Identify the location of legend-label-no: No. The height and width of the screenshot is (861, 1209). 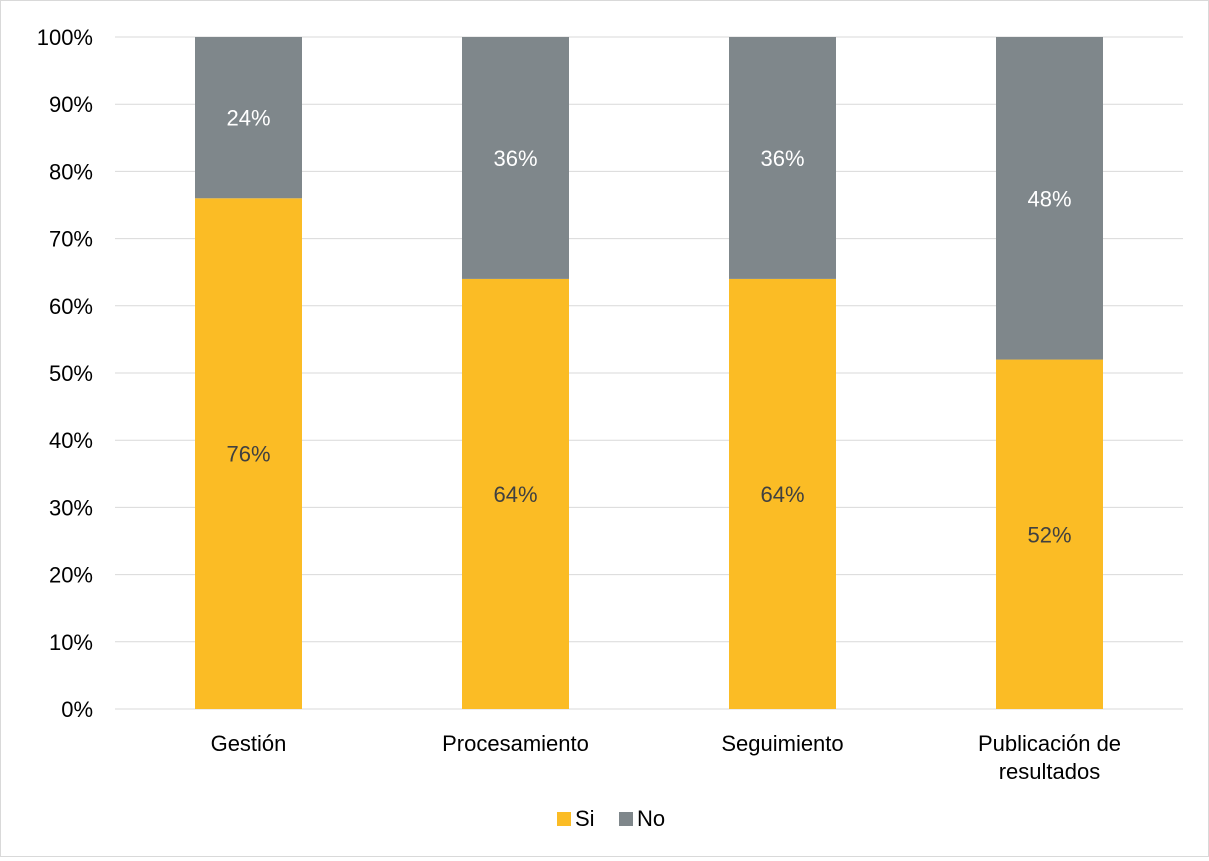
(651, 818).